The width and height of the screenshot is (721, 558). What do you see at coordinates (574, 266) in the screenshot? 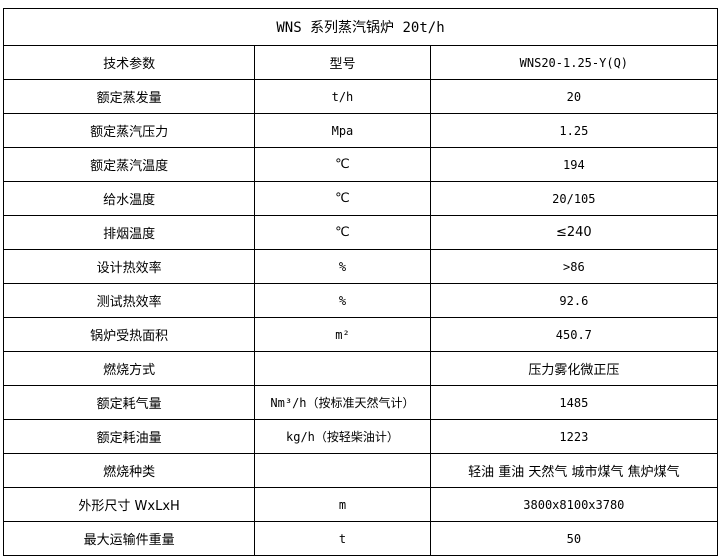
I see `value-cell: >86` at bounding box center [574, 266].